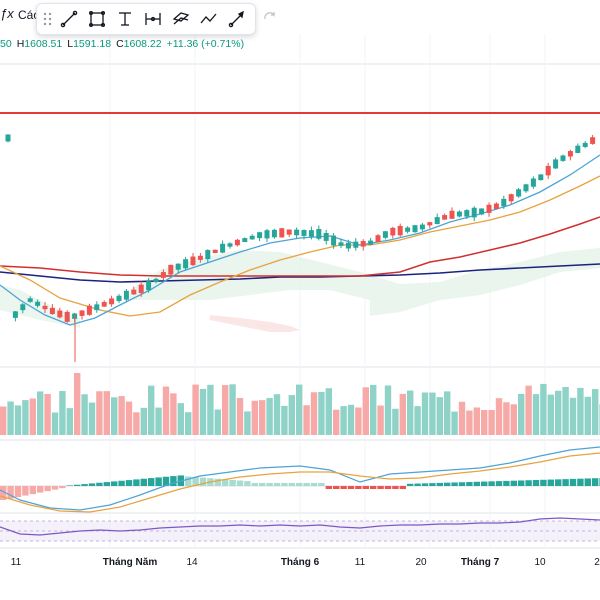 The width and height of the screenshot is (600, 600). What do you see at coordinates (7, 13) in the screenshot?
I see `fx-icon: ƒx` at bounding box center [7, 13].